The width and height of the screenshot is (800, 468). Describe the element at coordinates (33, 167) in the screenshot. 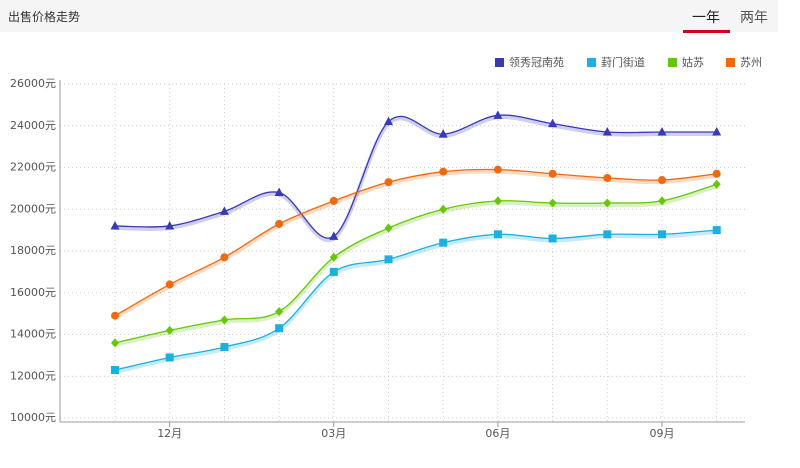

I see `y-tick-label: 22000元` at that location.